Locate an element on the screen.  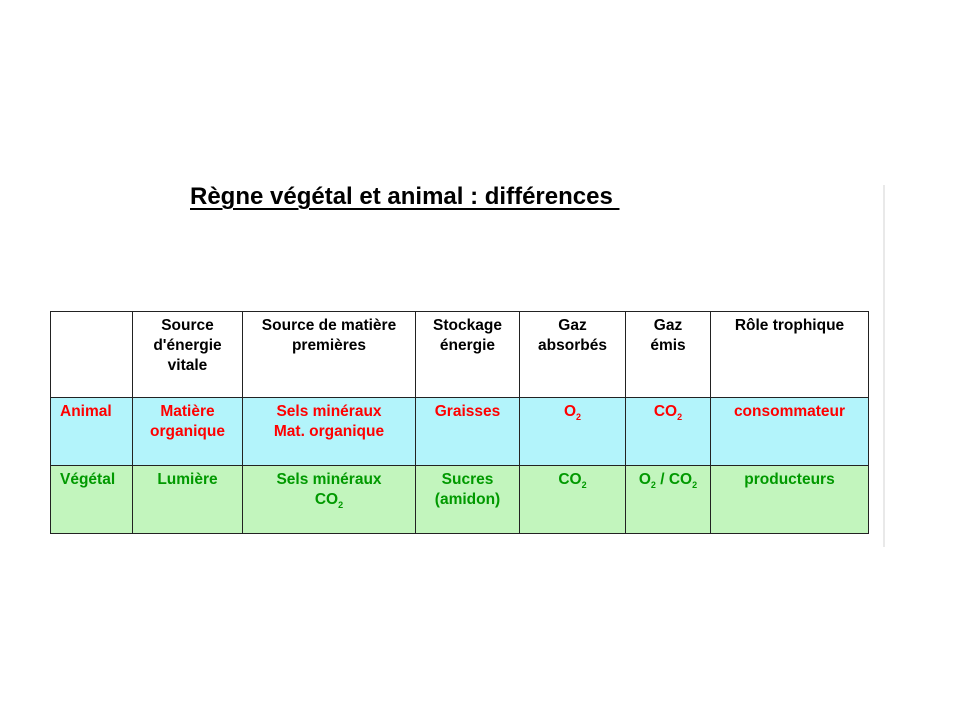
slide-title: Règne végétal et animal : différences is located at coordinates (405, 196).